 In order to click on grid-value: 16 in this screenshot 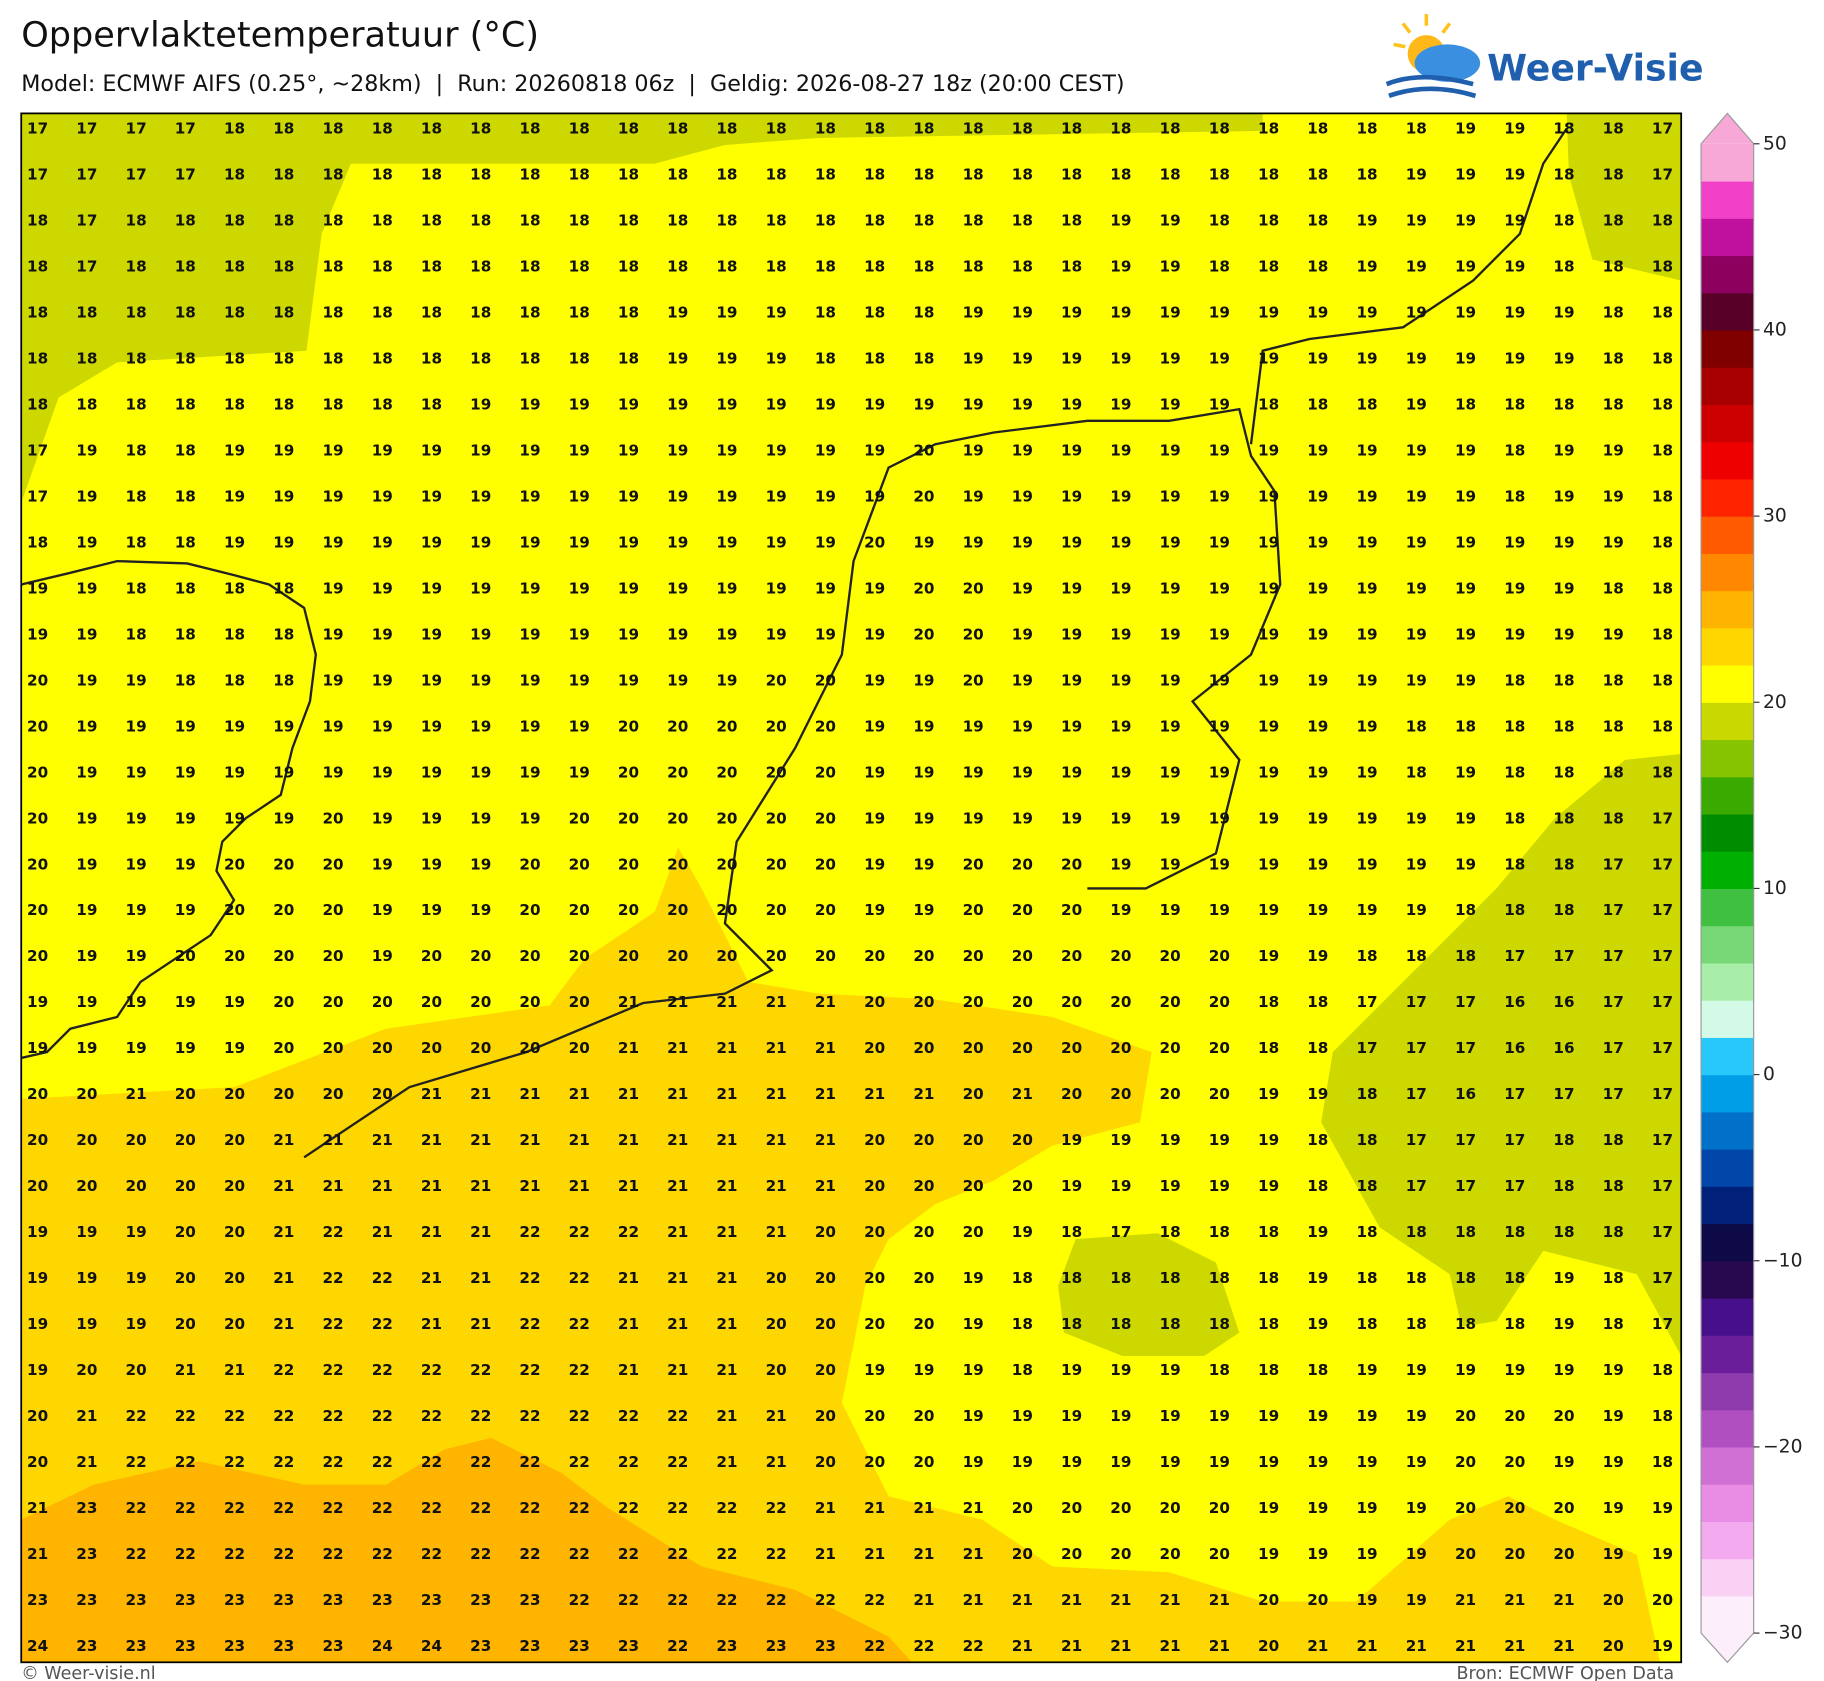, I will do `click(1514, 1048)`.